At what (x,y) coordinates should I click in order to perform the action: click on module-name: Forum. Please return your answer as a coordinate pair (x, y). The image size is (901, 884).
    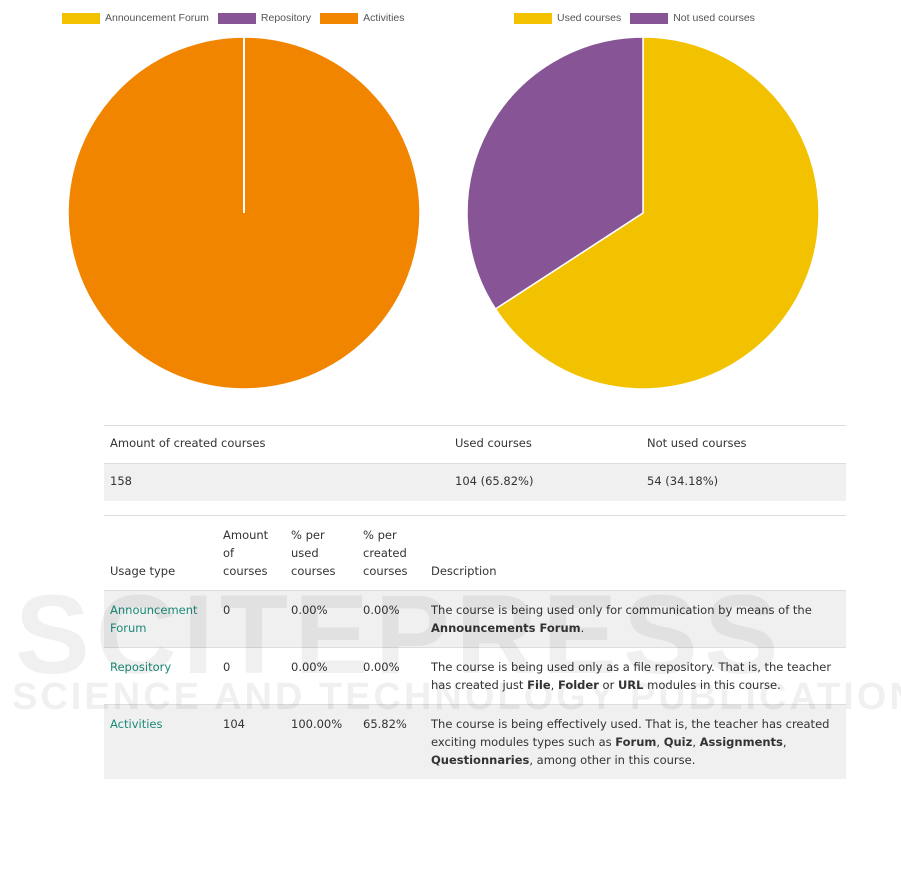
    Looking at the image, I should click on (636, 742).